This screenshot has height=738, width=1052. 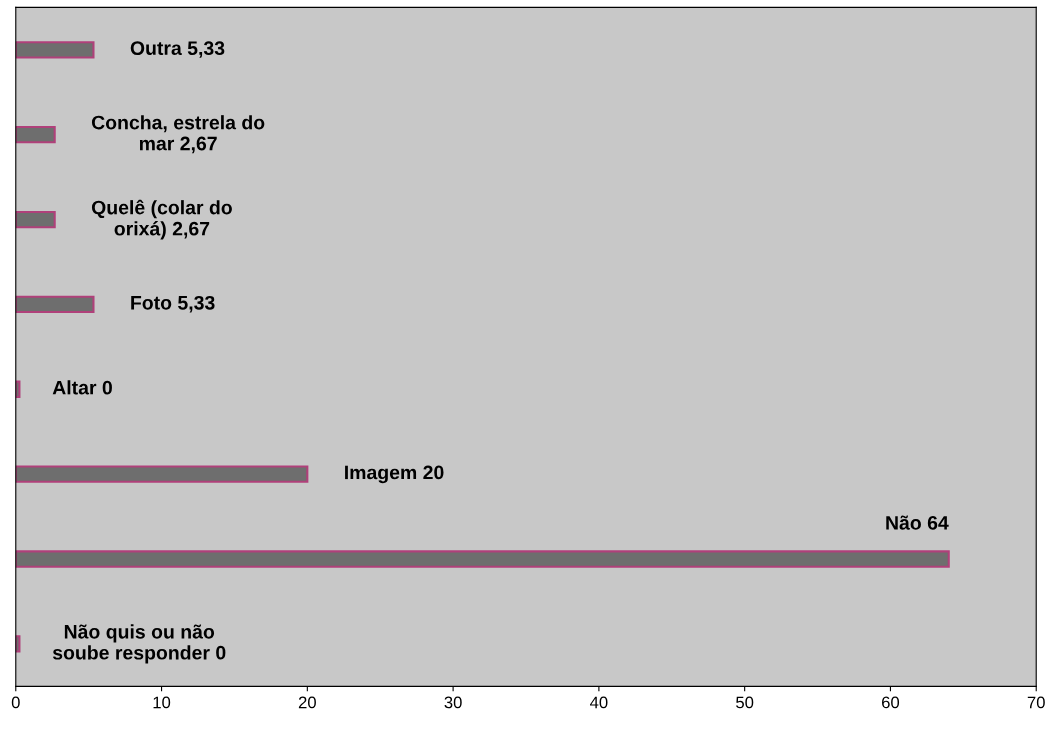 What do you see at coordinates (891, 702) in the screenshot?
I see `x-tick-label: 60` at bounding box center [891, 702].